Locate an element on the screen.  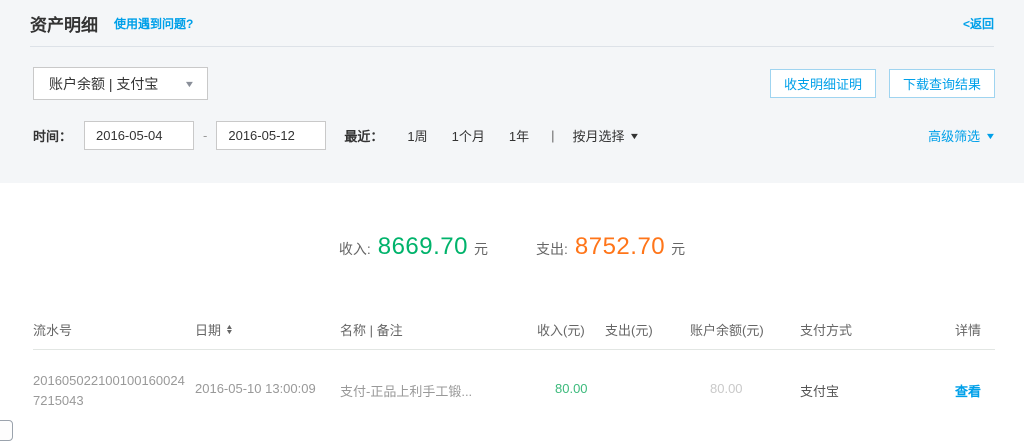
income-unit: 元 is located at coordinates (481, 249).